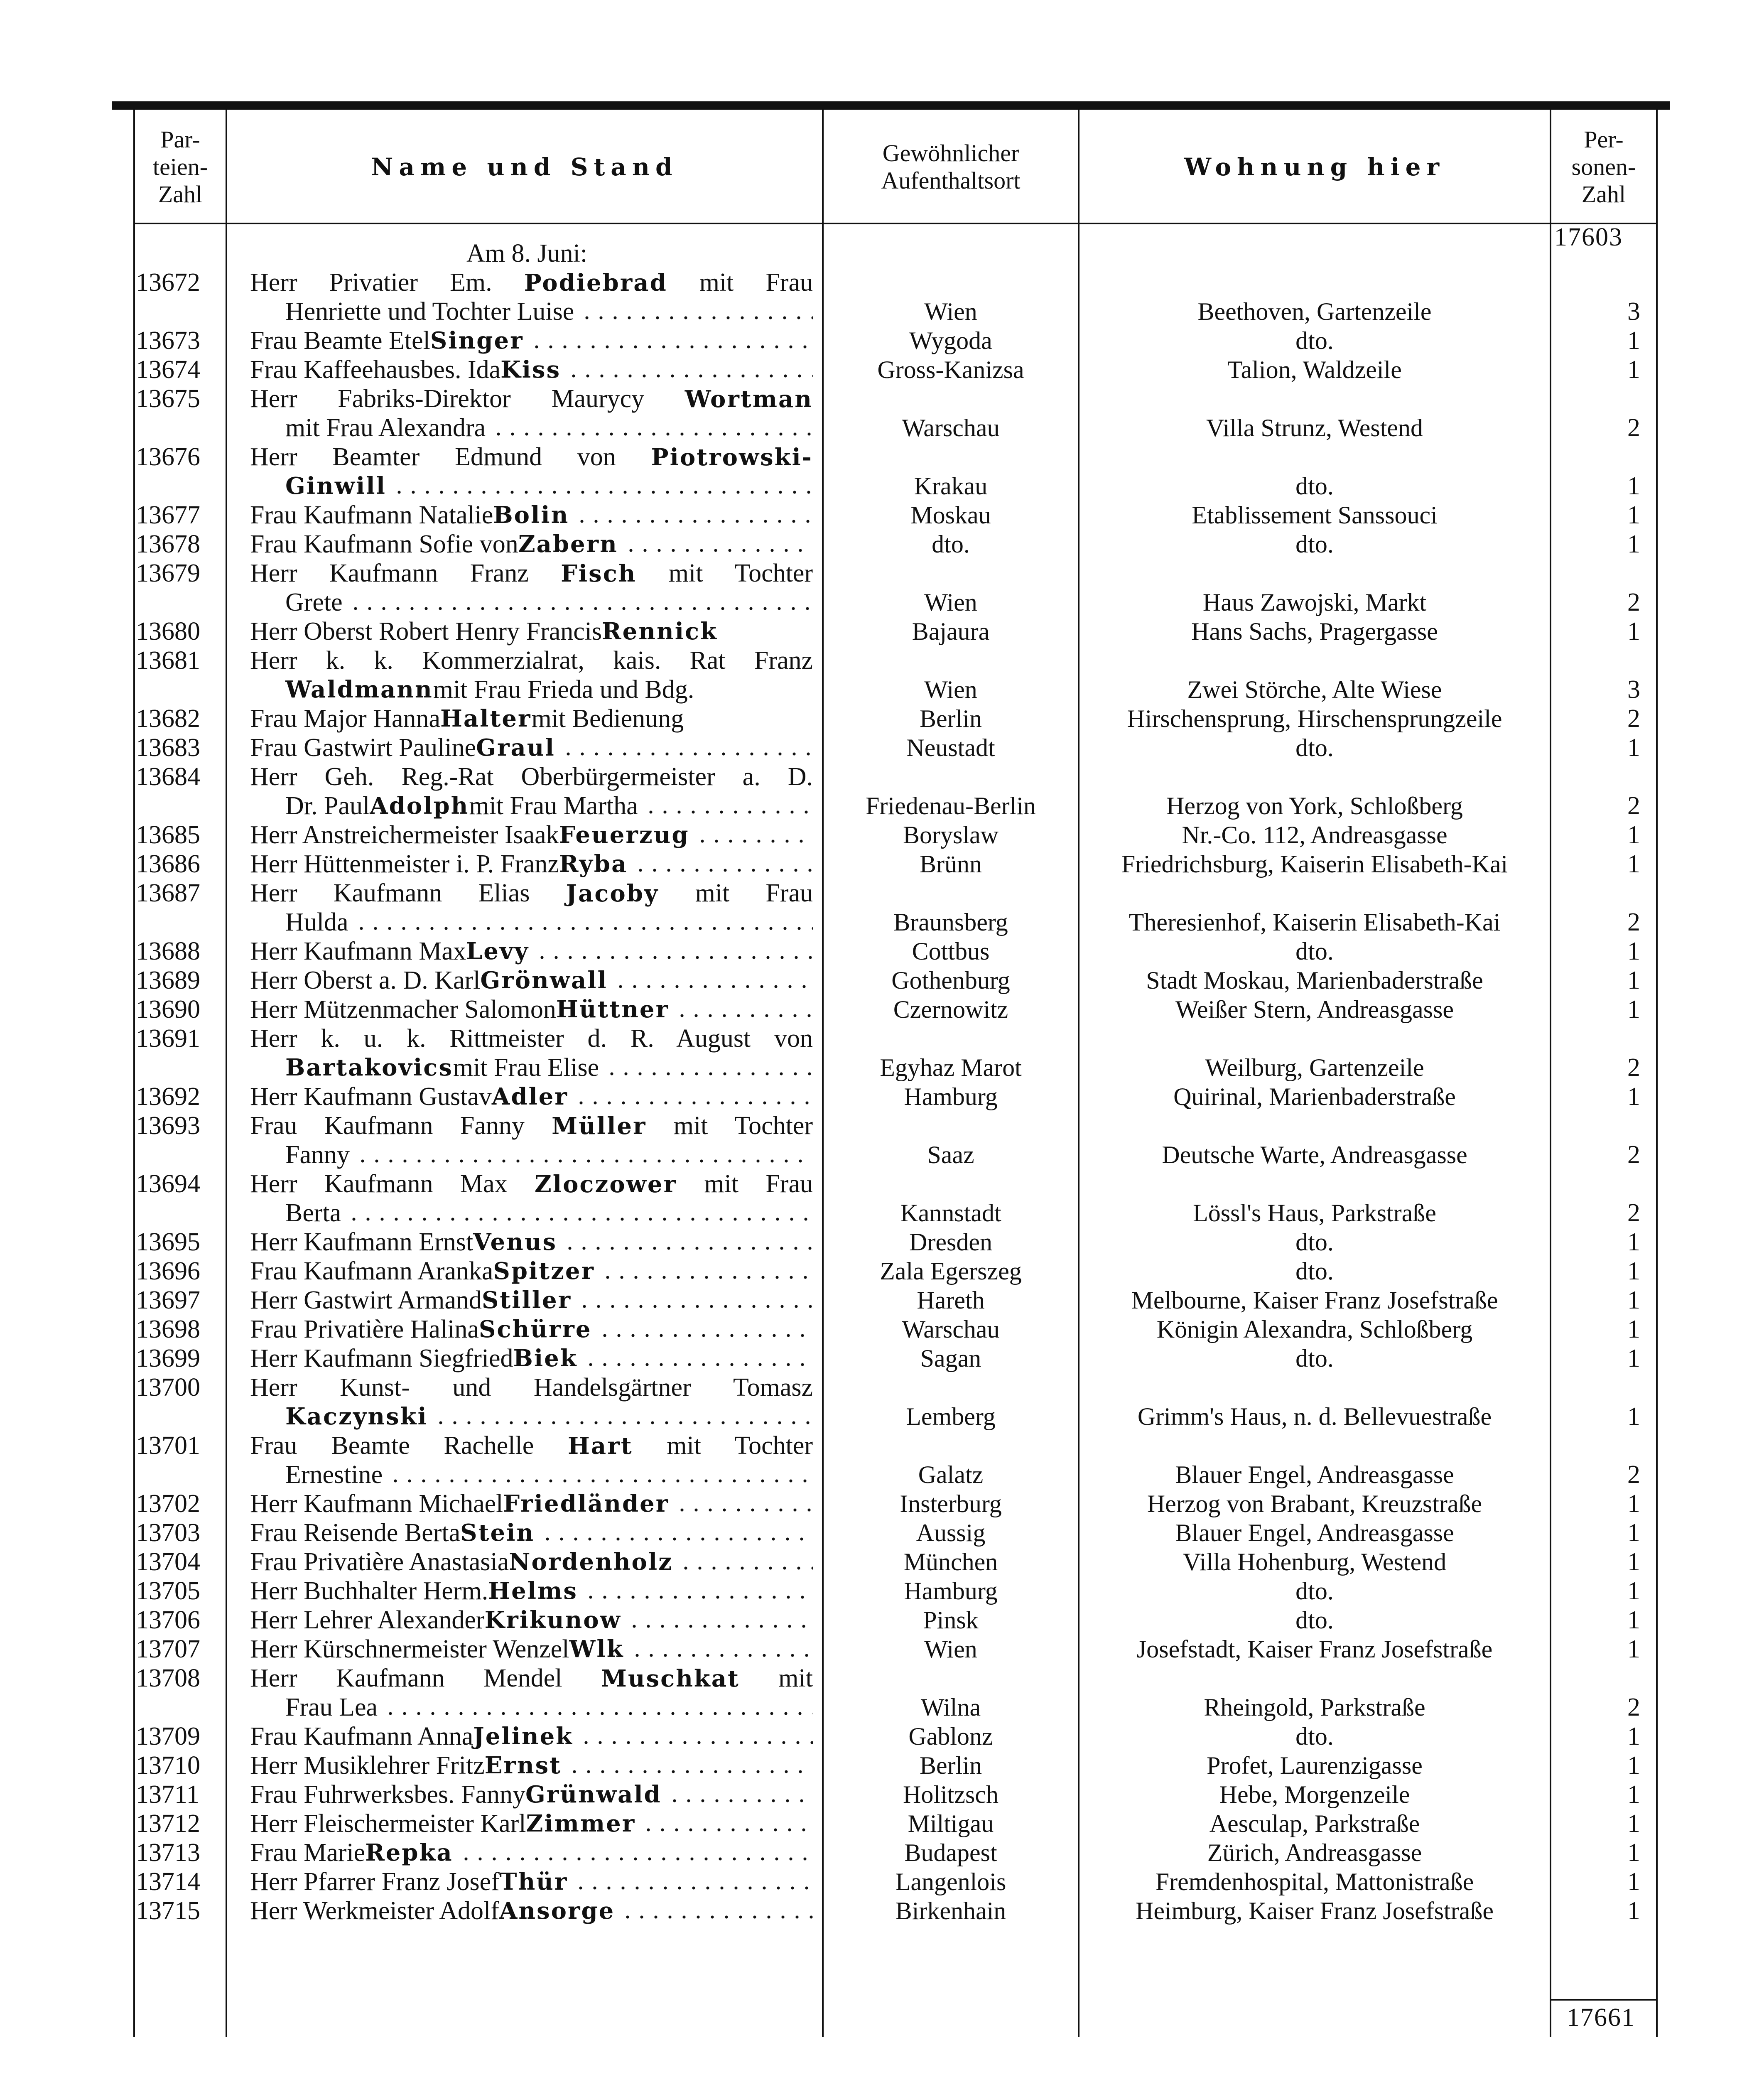 This screenshot has height=2077, width=1764. Describe the element at coordinates (1314, 1300) in the screenshot. I see `lodging-here: Melbourne, Kaiser Franz Josefstraße` at that location.